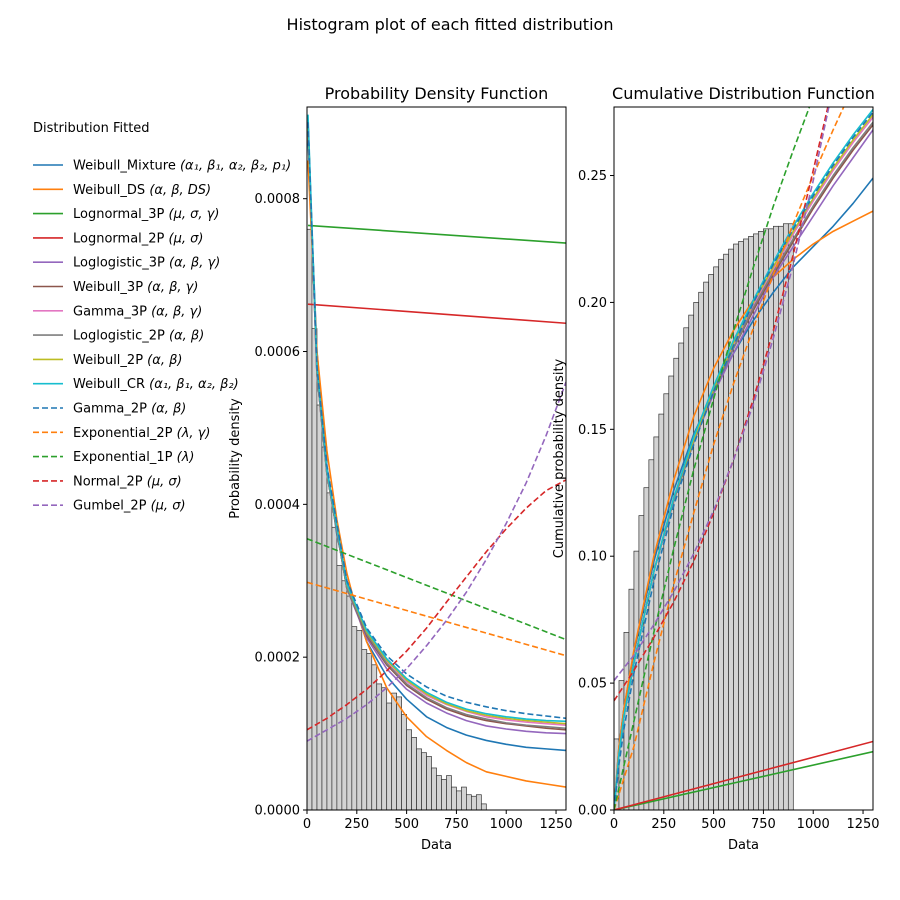 The image size is (900, 900). Describe the element at coordinates (138, 238) in the screenshot. I see `legend-label-lognormal-2p: Lognormal_2P (μ, σ)` at that location.